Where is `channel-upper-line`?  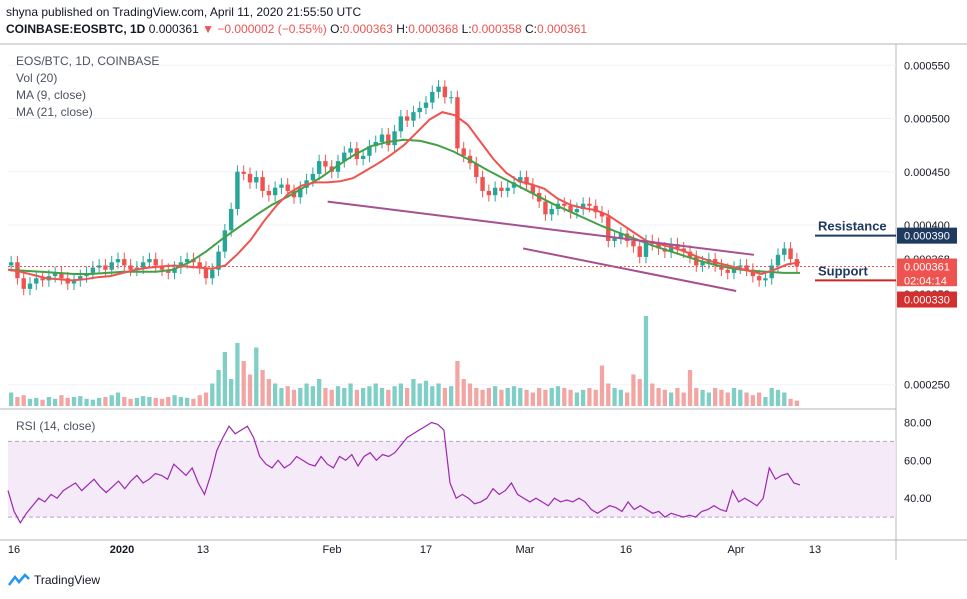 channel-upper-line is located at coordinates (541, 228).